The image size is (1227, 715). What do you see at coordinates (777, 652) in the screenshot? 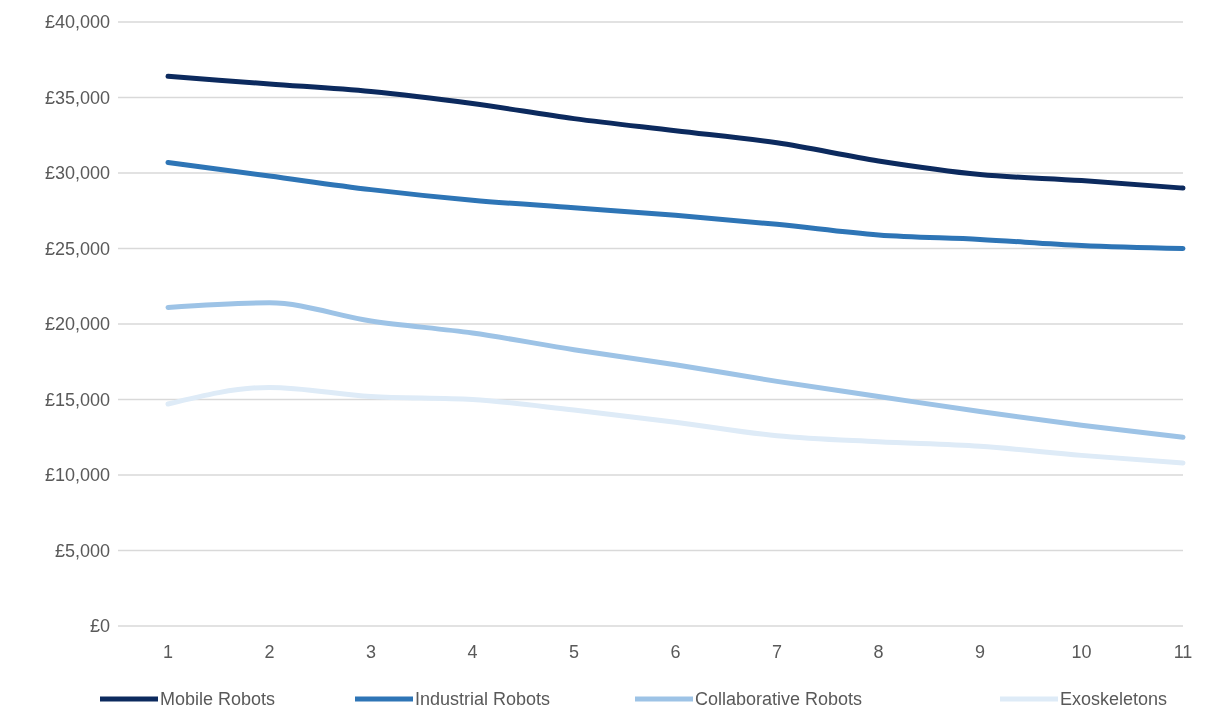
I see `x-tick-label: 7` at bounding box center [777, 652].